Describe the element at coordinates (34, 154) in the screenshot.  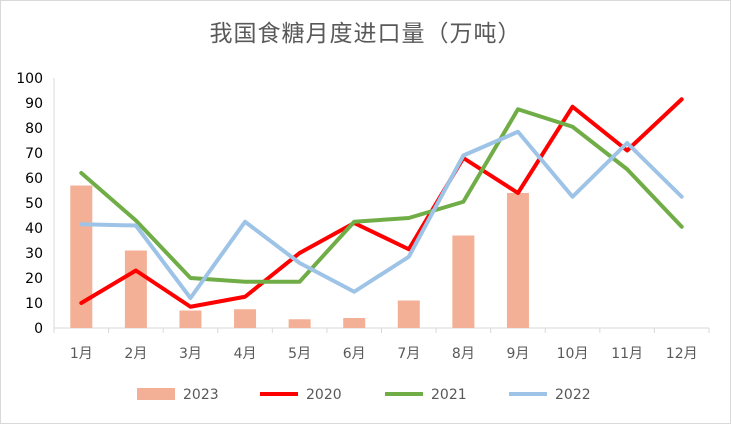
I see `y-tick-label: 70` at that location.